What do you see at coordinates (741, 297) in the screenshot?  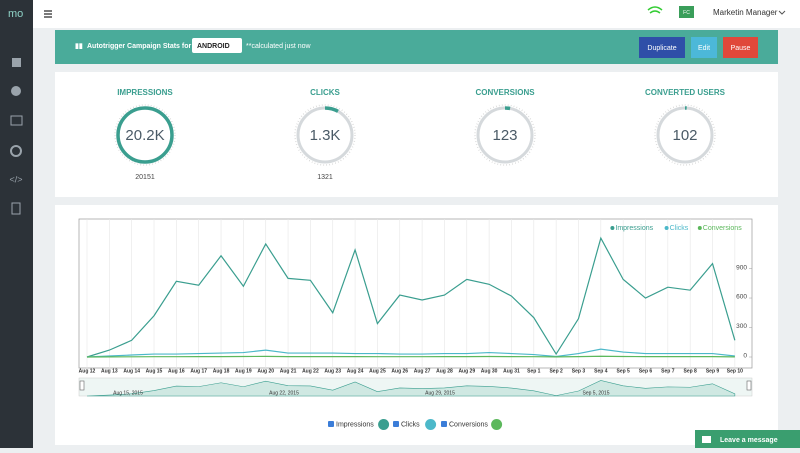 I see `y-tick-label: 600` at bounding box center [741, 297].